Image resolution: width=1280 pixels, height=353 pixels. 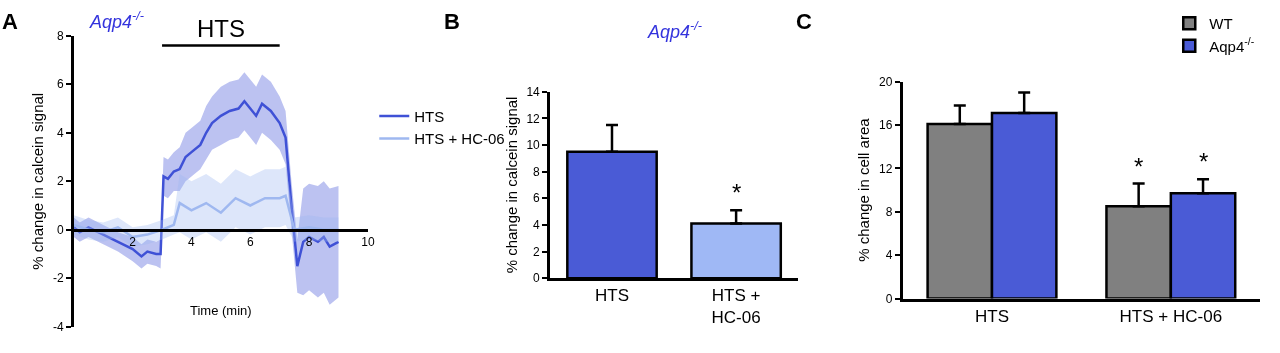 I want to click on y-tick-label: 10, so click(x=533, y=145).